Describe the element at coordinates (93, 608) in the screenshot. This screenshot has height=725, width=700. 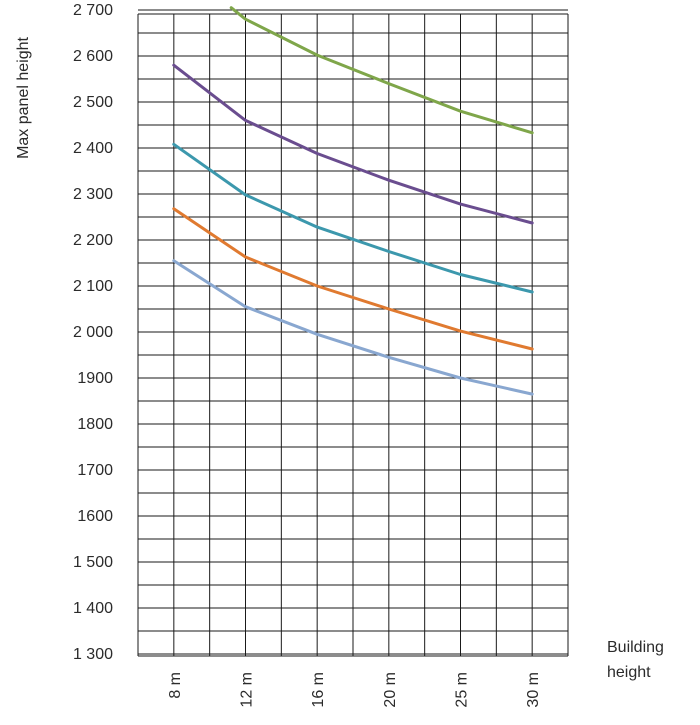
I see `y-tick-label: 1 400` at that location.